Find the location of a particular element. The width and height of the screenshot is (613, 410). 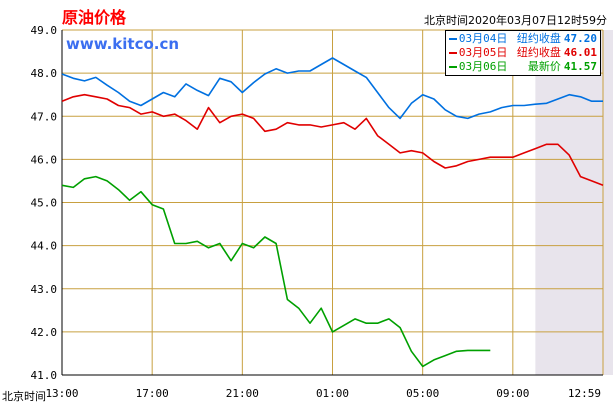

legend-label: 最新价 is located at coordinates (544, 66).